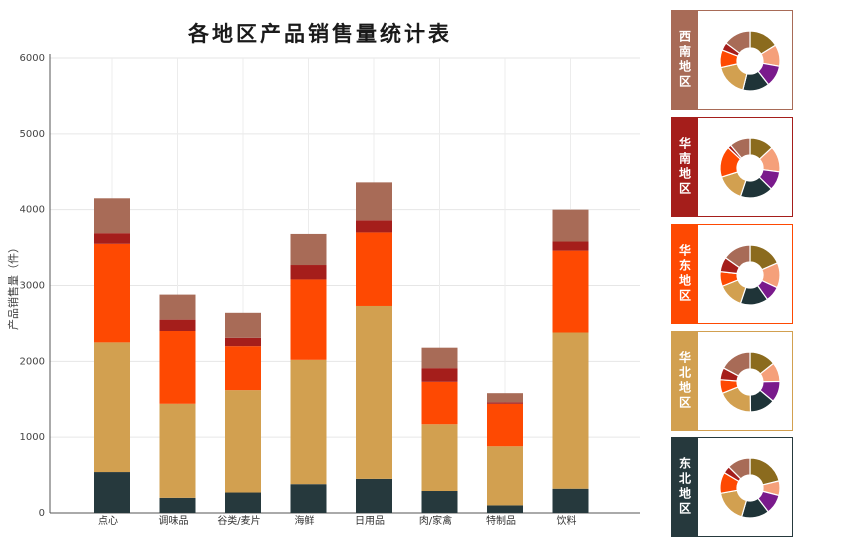  I want to click on y-tick-label: 6000, so click(32, 58).